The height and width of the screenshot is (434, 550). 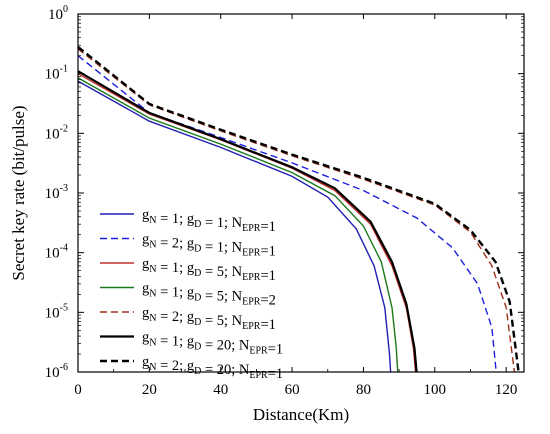 What do you see at coordinates (56, 192) in the screenshot?
I see `y-tick-label: 10⁻³` at bounding box center [56, 192].